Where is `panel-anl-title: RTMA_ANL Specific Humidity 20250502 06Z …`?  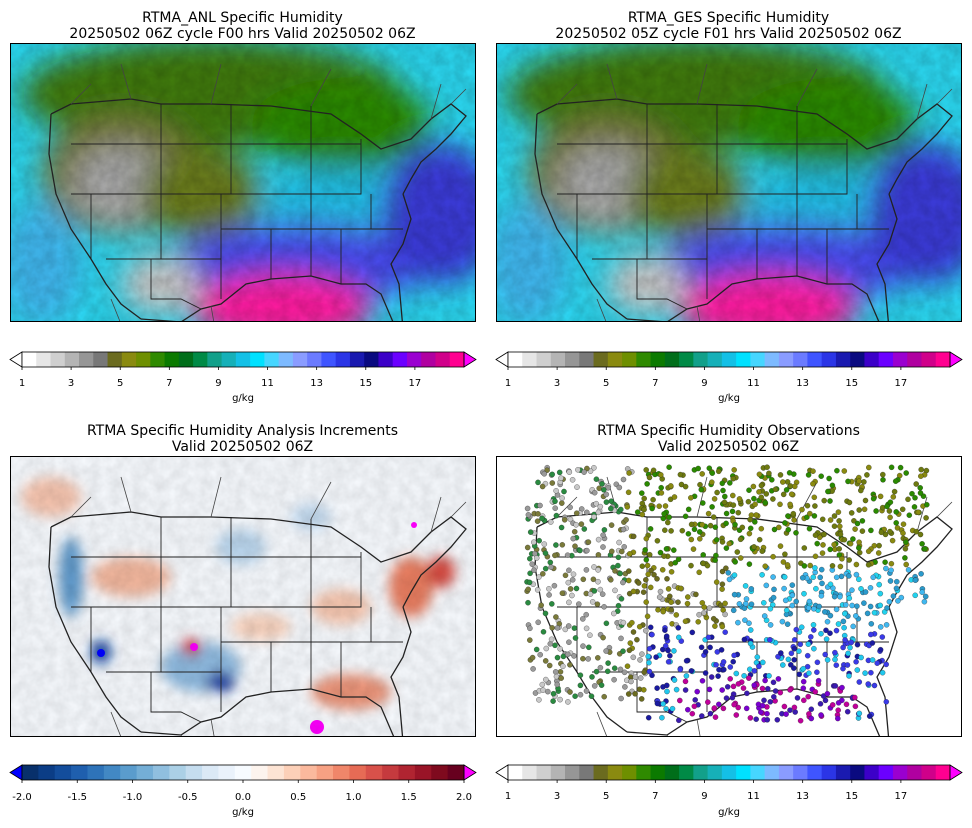
panel-anl-title: RTMA_ANL Specific Humidity 20250502 06Z … is located at coordinates (242, 26).